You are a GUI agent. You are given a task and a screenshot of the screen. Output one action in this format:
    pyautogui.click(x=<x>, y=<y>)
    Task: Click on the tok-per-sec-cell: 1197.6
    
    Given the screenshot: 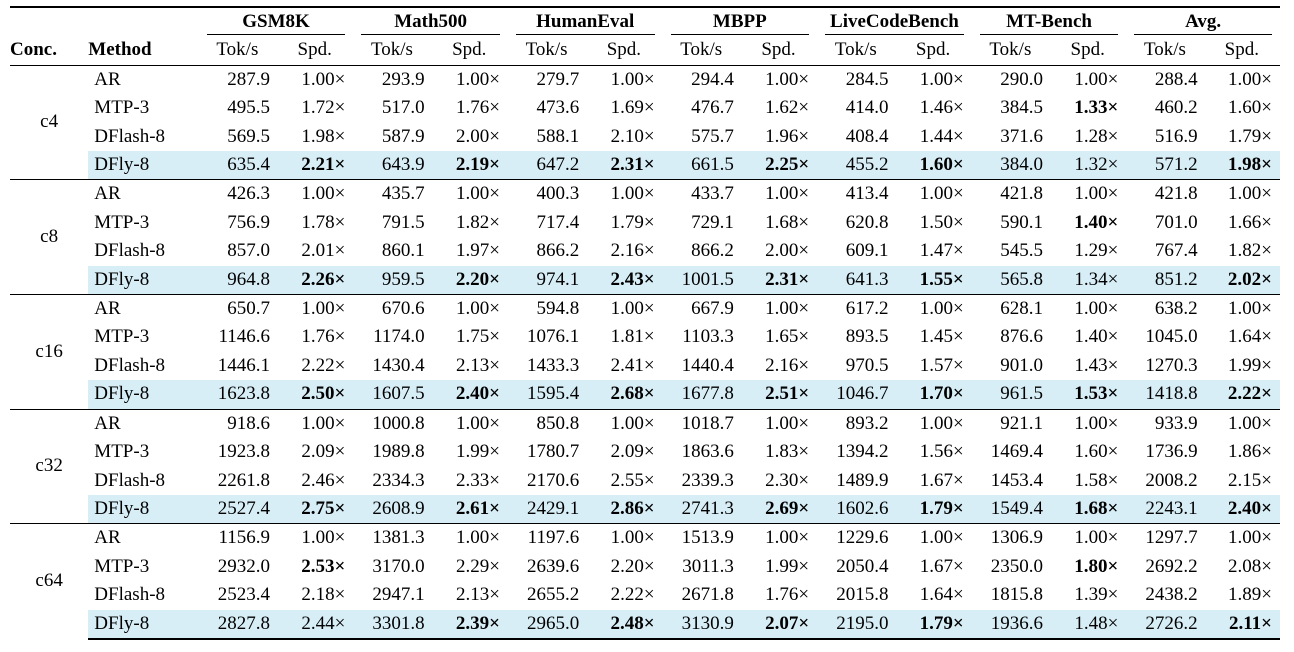 What is the action you would take?
    pyautogui.click(x=546, y=538)
    